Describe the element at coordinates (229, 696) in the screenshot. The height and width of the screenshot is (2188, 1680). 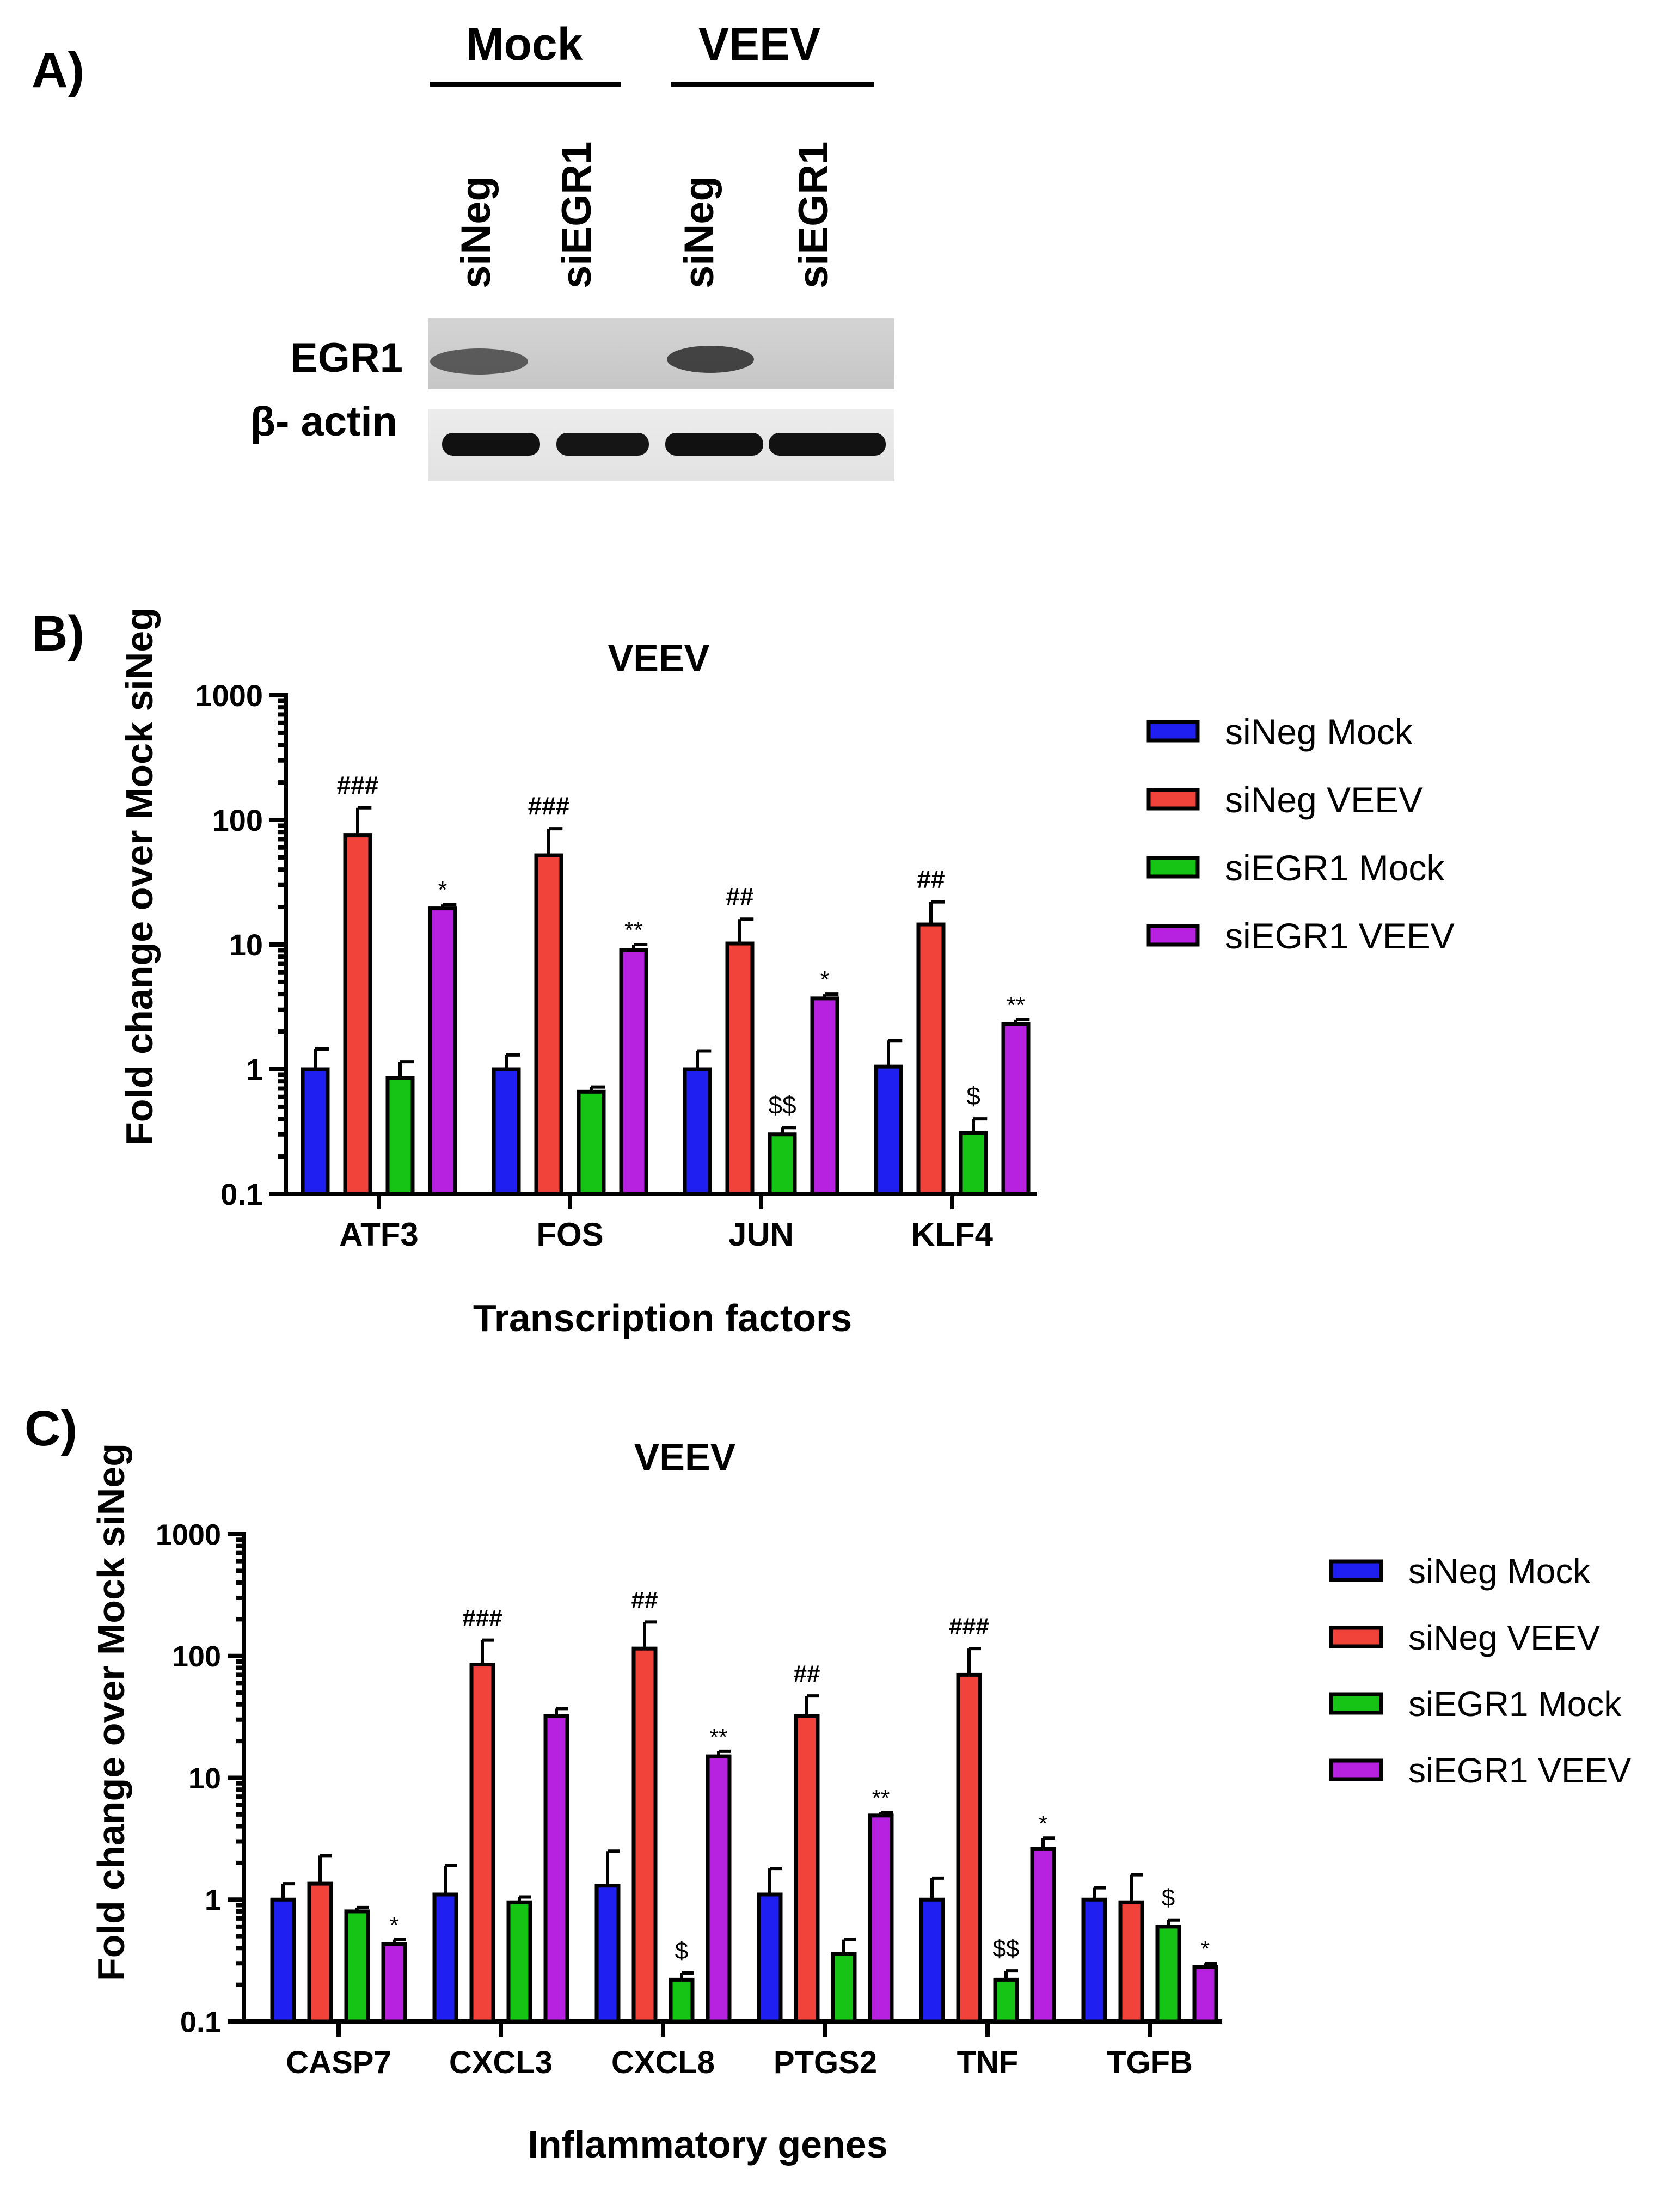
I see `y-tick-label: 1000` at that location.